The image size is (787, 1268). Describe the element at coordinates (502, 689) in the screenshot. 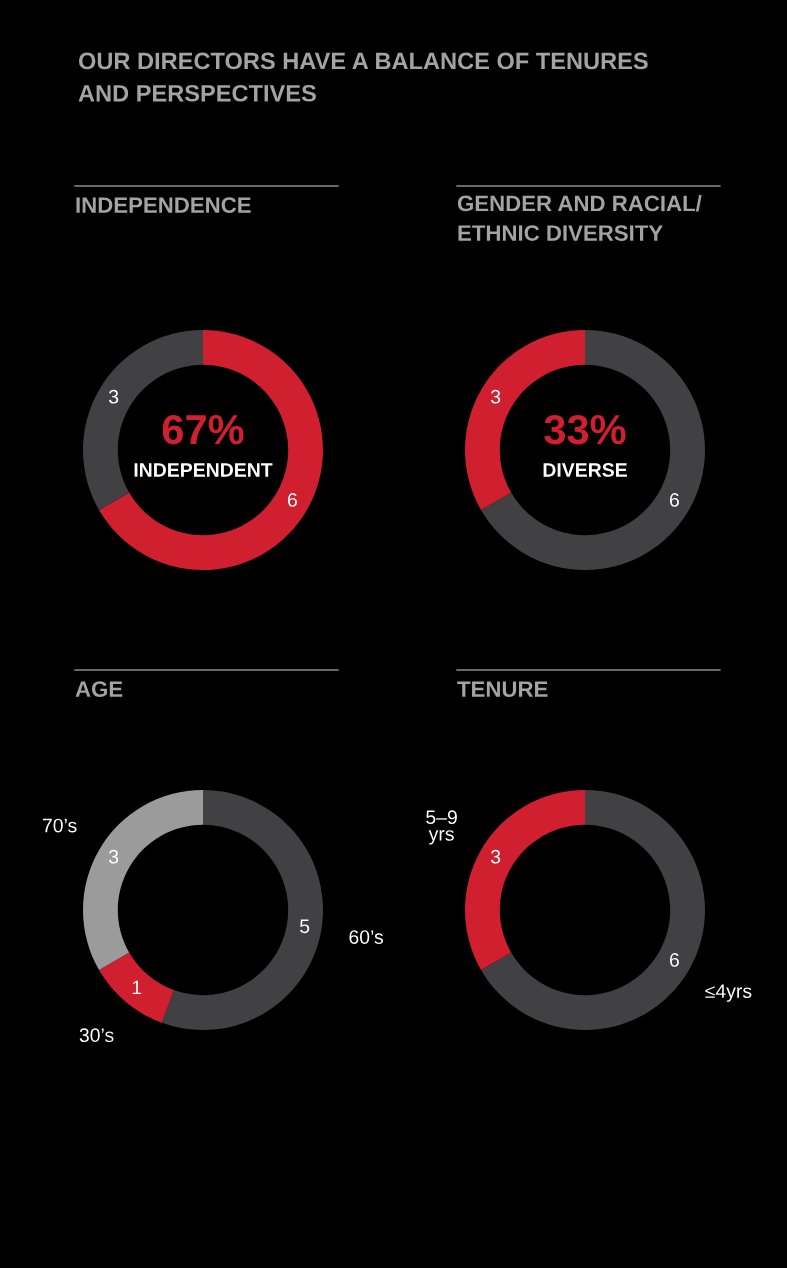

I see `chart-title: TENURE` at that location.